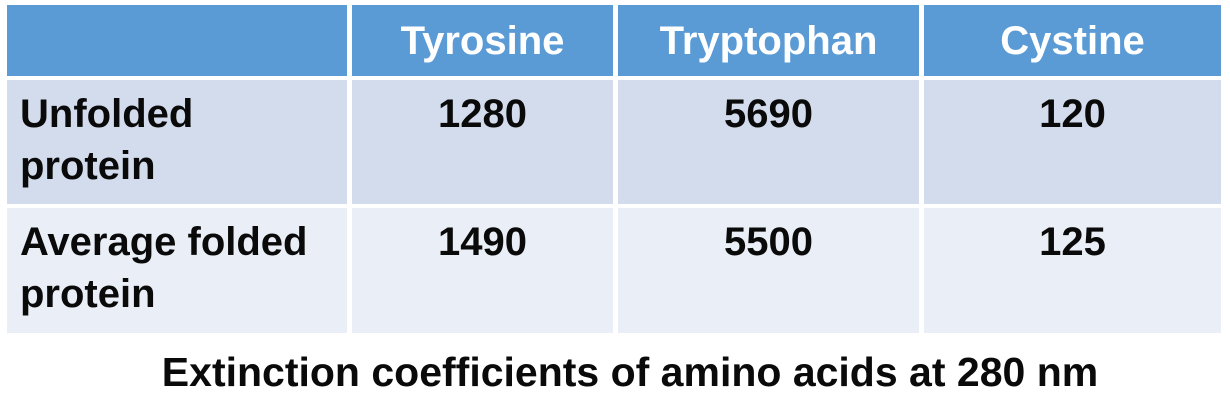  Describe the element at coordinates (768, 40) in the screenshot. I see `header-cell-tryptophan: Tryptophan` at that location.